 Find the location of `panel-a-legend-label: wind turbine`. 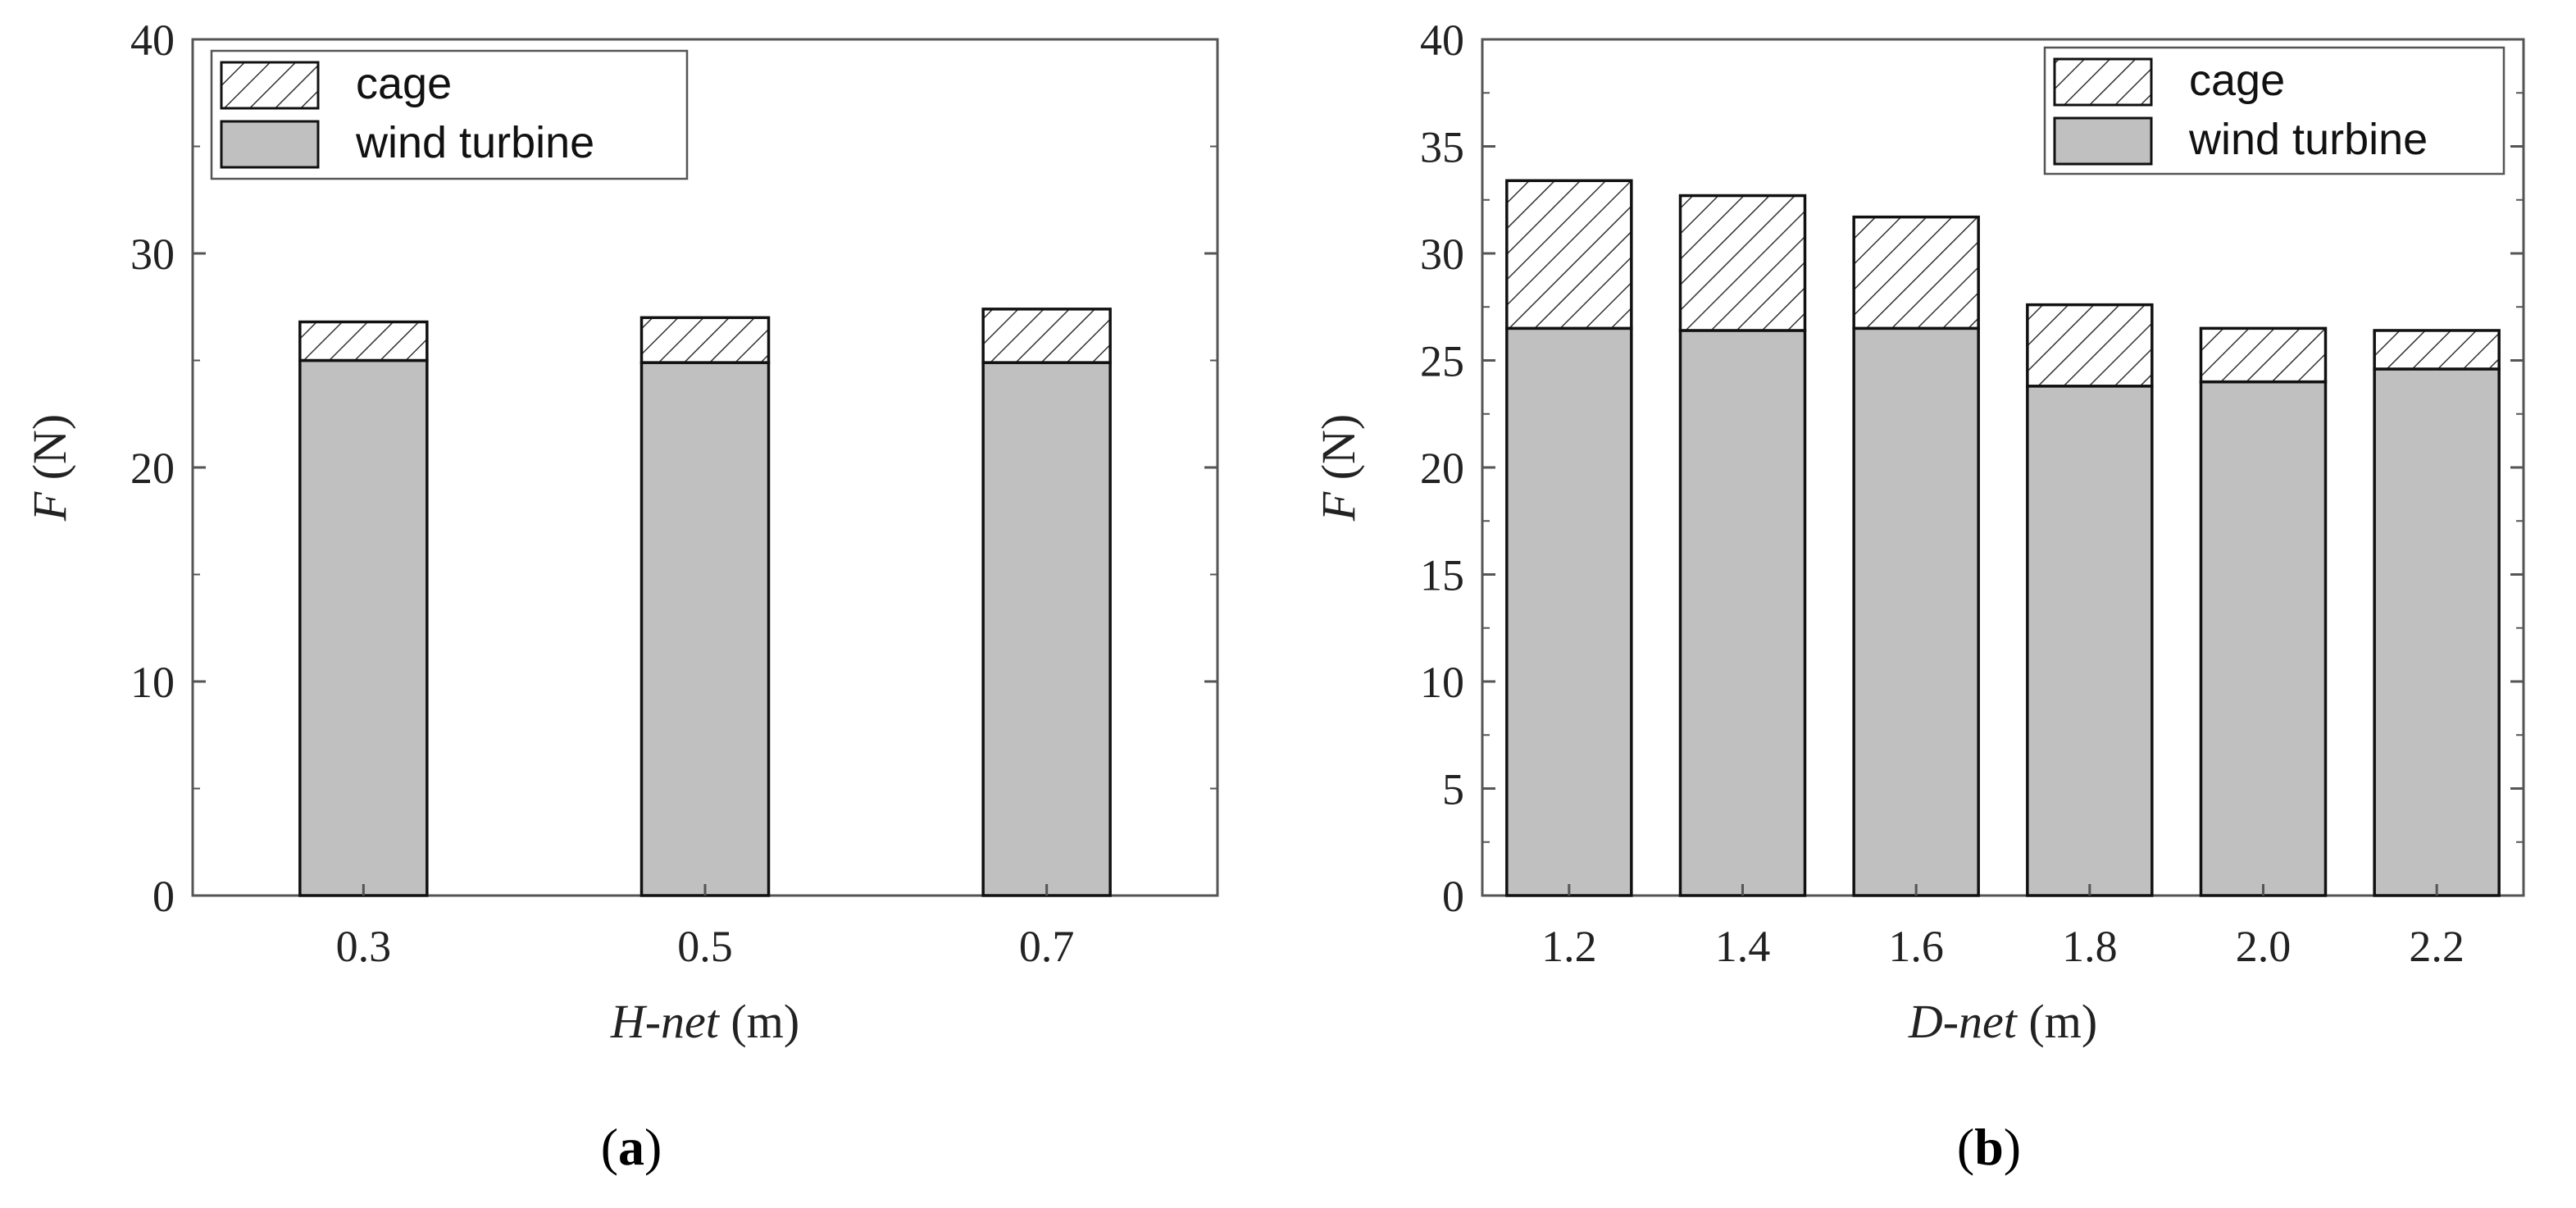

panel-a-legend-label: wind turbine is located at coordinates (475, 142).